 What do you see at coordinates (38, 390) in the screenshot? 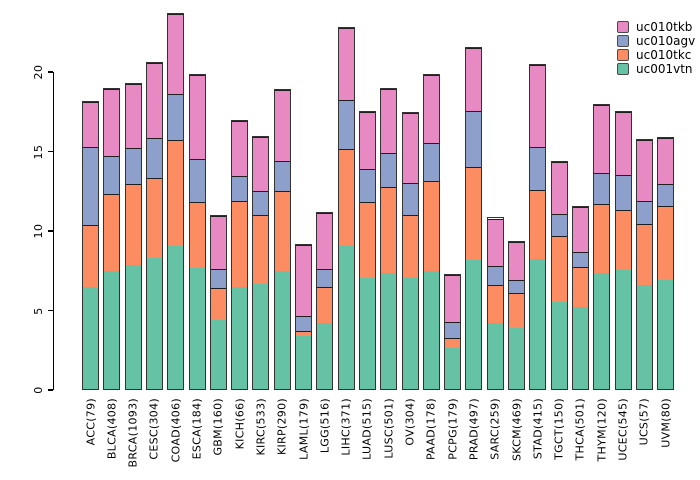
I see `y-axis-tick-label: 0` at bounding box center [38, 390].